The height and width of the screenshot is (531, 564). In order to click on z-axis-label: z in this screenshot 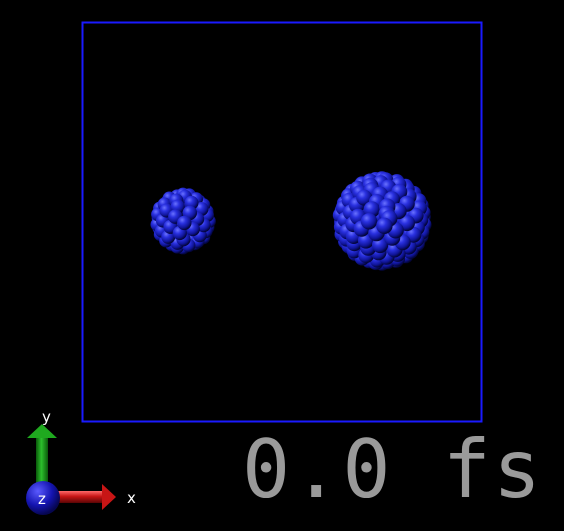, I will do `click(42, 499)`.